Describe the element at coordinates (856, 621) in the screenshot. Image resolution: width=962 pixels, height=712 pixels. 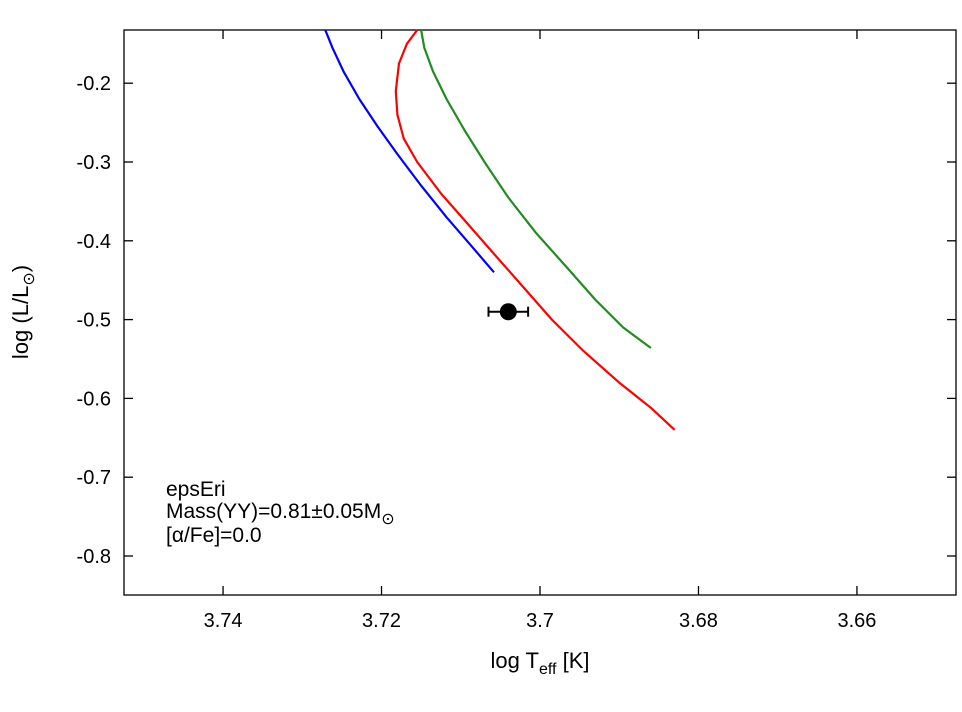
I see `x-tick-label: 3.66` at that location.